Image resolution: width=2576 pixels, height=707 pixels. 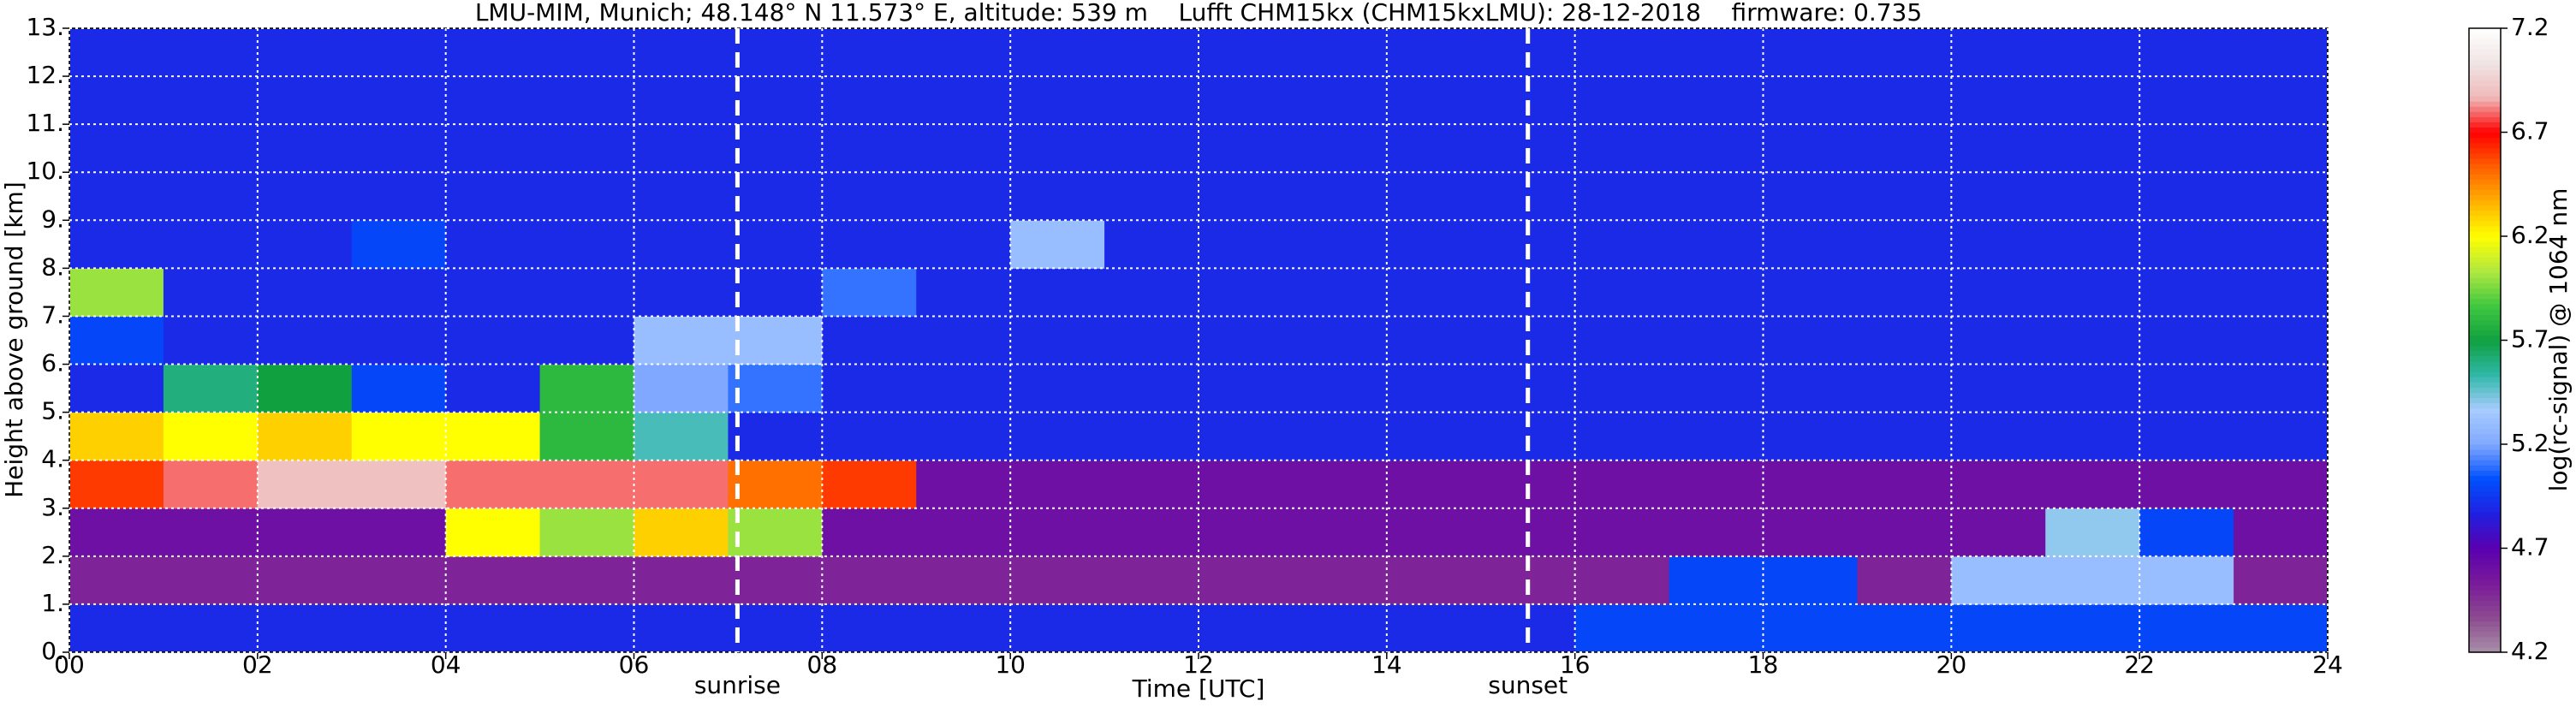 I want to click on y-axis-label: Height above ground [km], so click(x=14, y=339).